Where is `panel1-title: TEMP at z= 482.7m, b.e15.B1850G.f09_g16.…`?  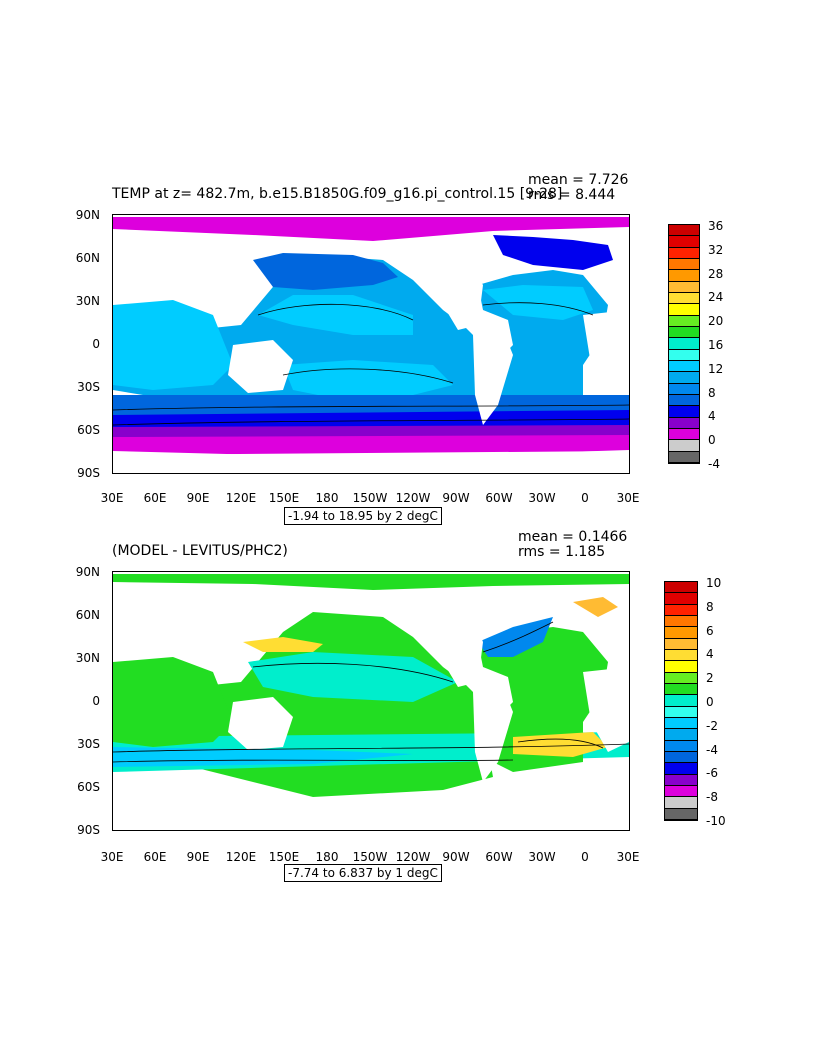 panel1-title: TEMP at z= 482.7m, b.e15.B1850G.f09_g16.… is located at coordinates (337, 194).